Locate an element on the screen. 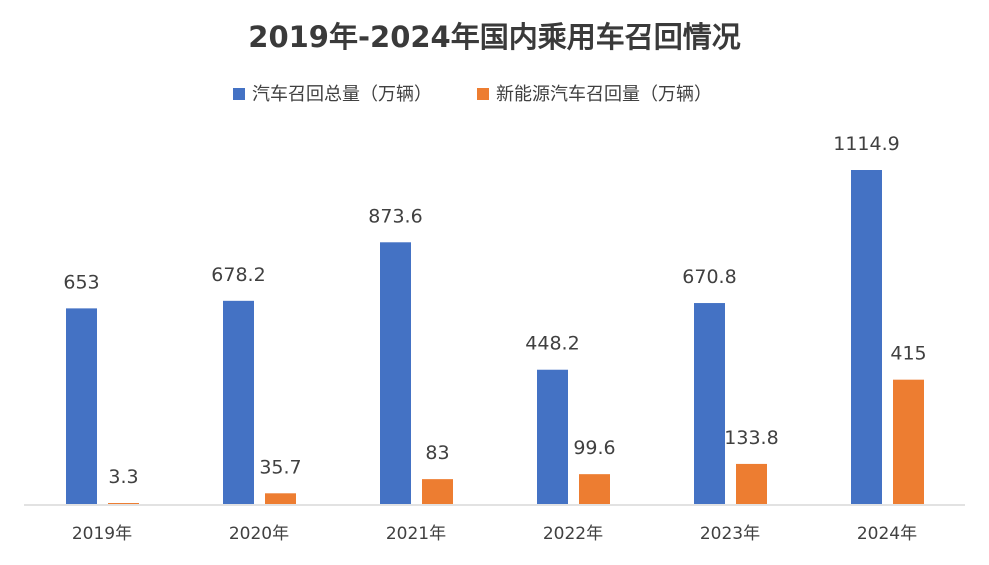 The image size is (989, 565). data-label-total-2: 873.6 is located at coordinates (395, 216).